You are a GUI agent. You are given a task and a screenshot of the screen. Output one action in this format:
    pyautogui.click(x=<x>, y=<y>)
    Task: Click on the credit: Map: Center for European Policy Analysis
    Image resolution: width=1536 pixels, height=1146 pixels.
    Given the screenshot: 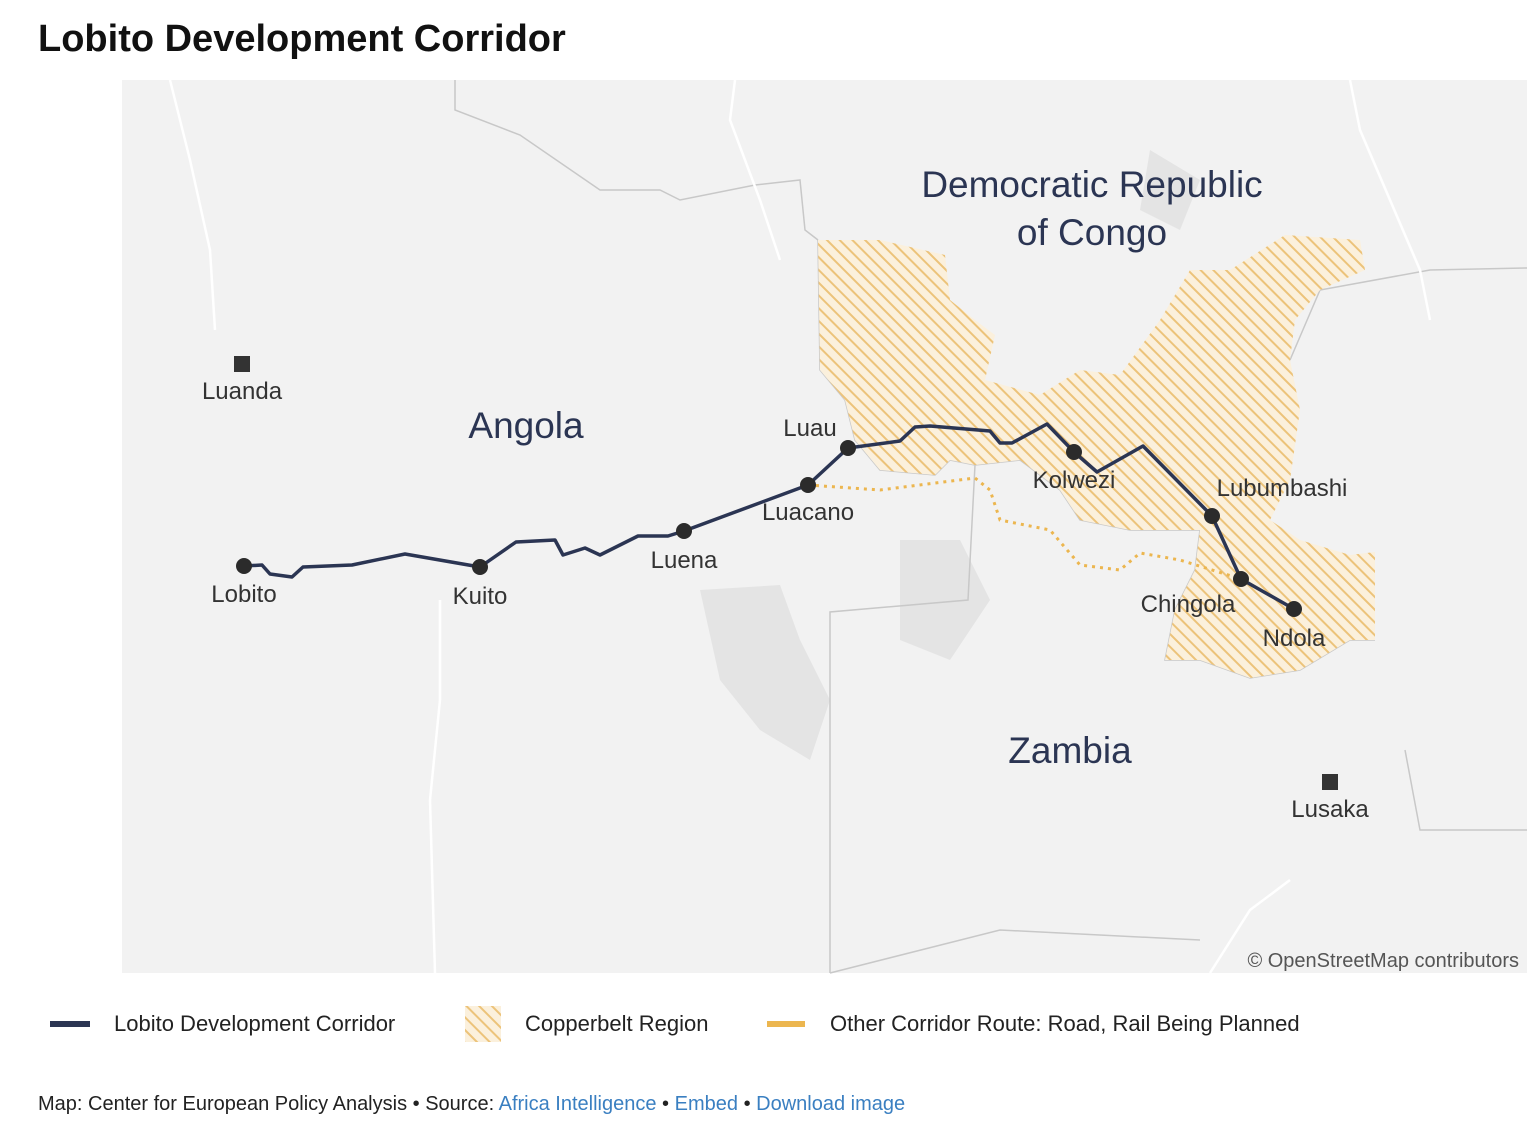 What is the action you would take?
    pyautogui.click(x=223, y=1104)
    